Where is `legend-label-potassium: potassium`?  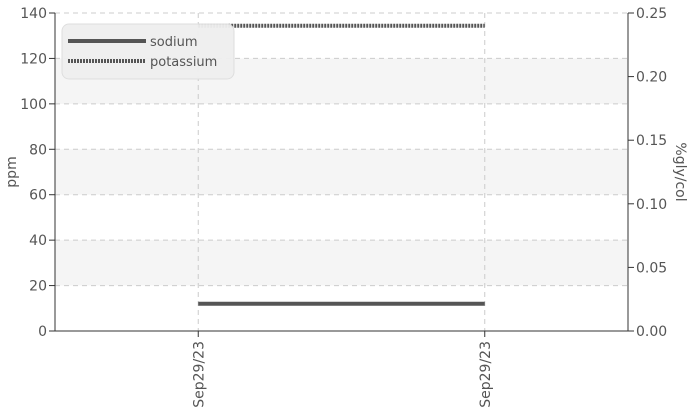
legend-label-potassium: potassium is located at coordinates (183, 62).